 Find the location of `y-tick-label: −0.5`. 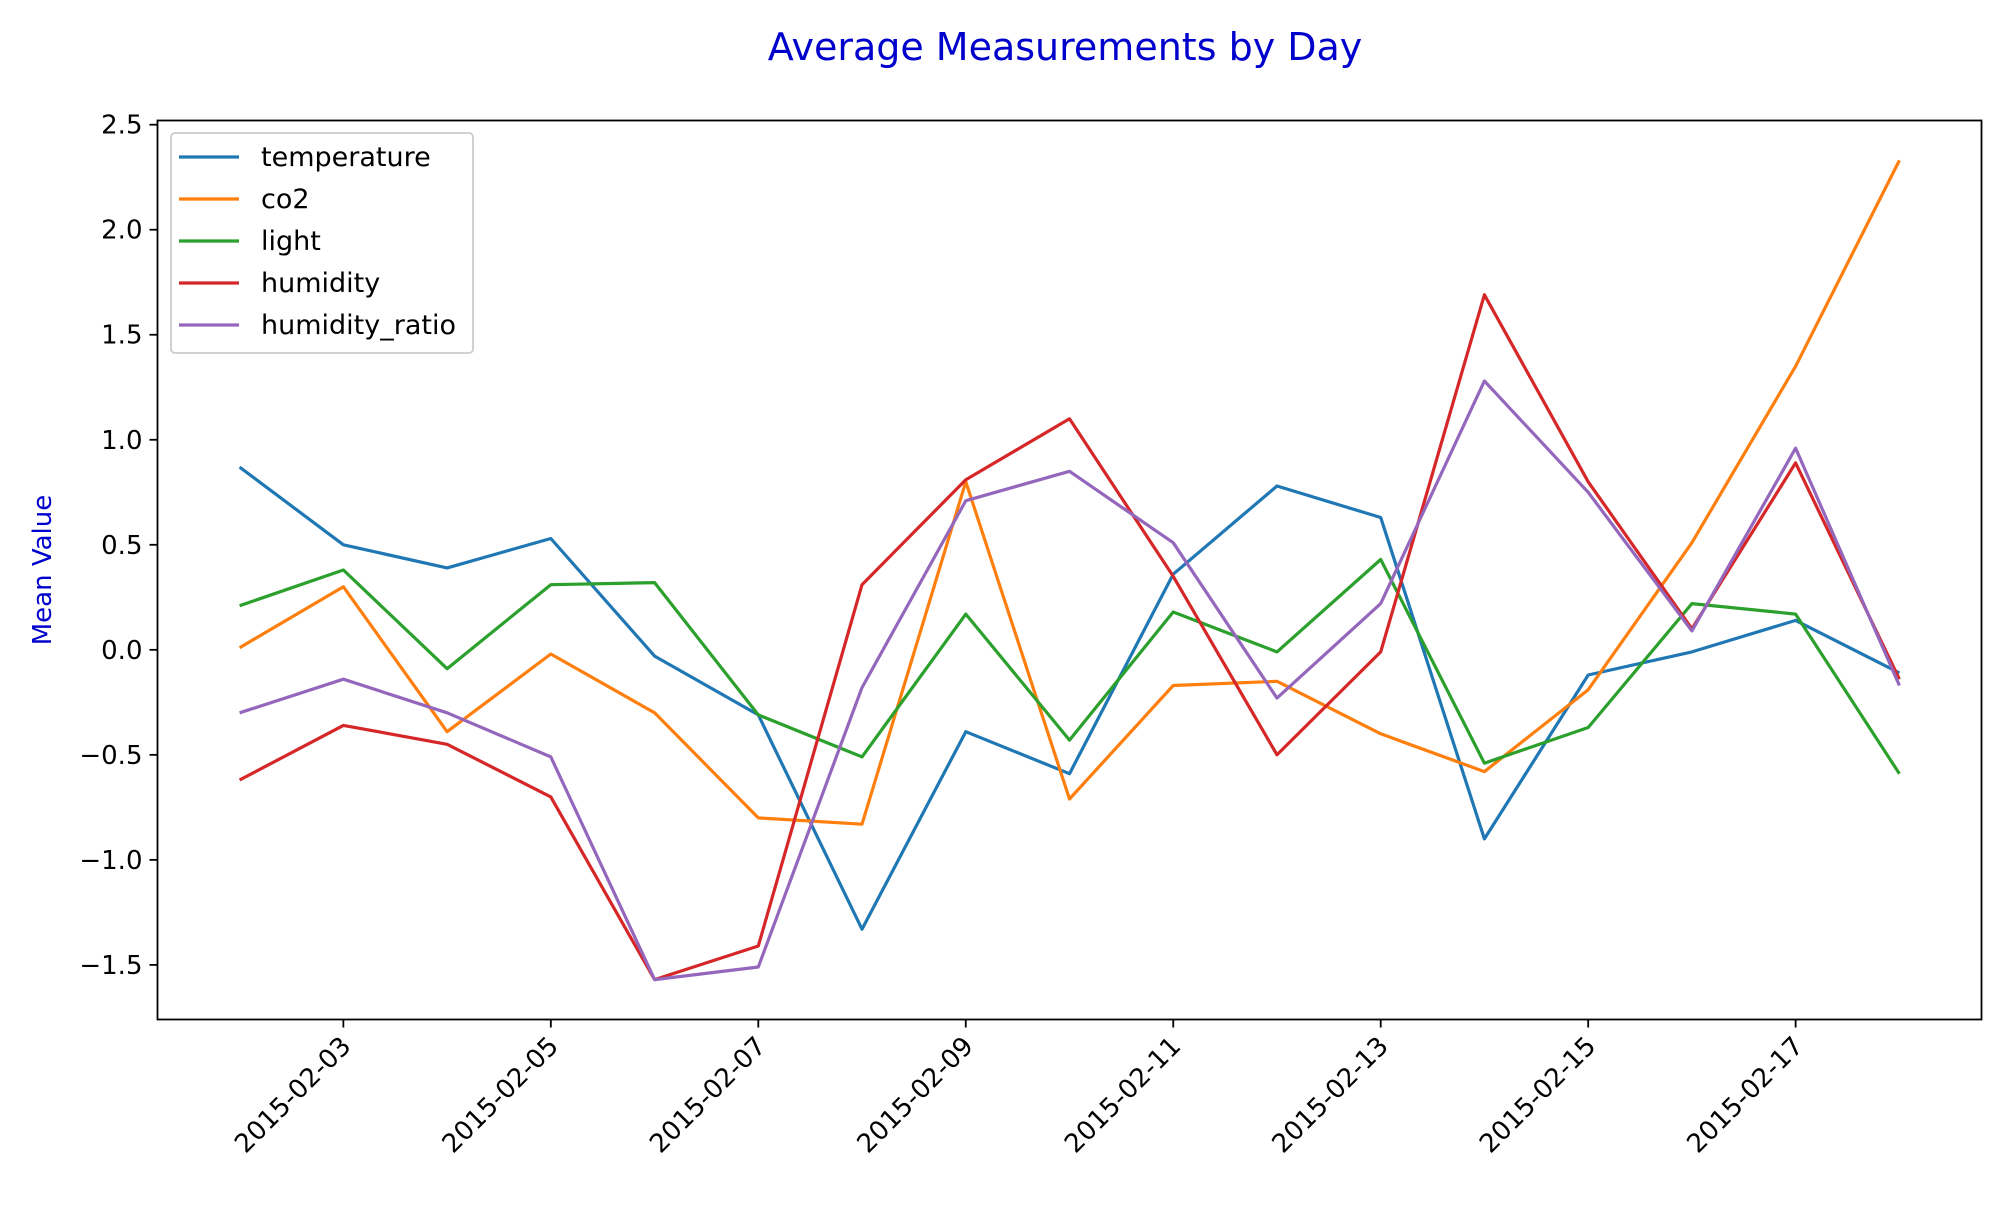

y-tick-label: −0.5 is located at coordinates (110, 756).